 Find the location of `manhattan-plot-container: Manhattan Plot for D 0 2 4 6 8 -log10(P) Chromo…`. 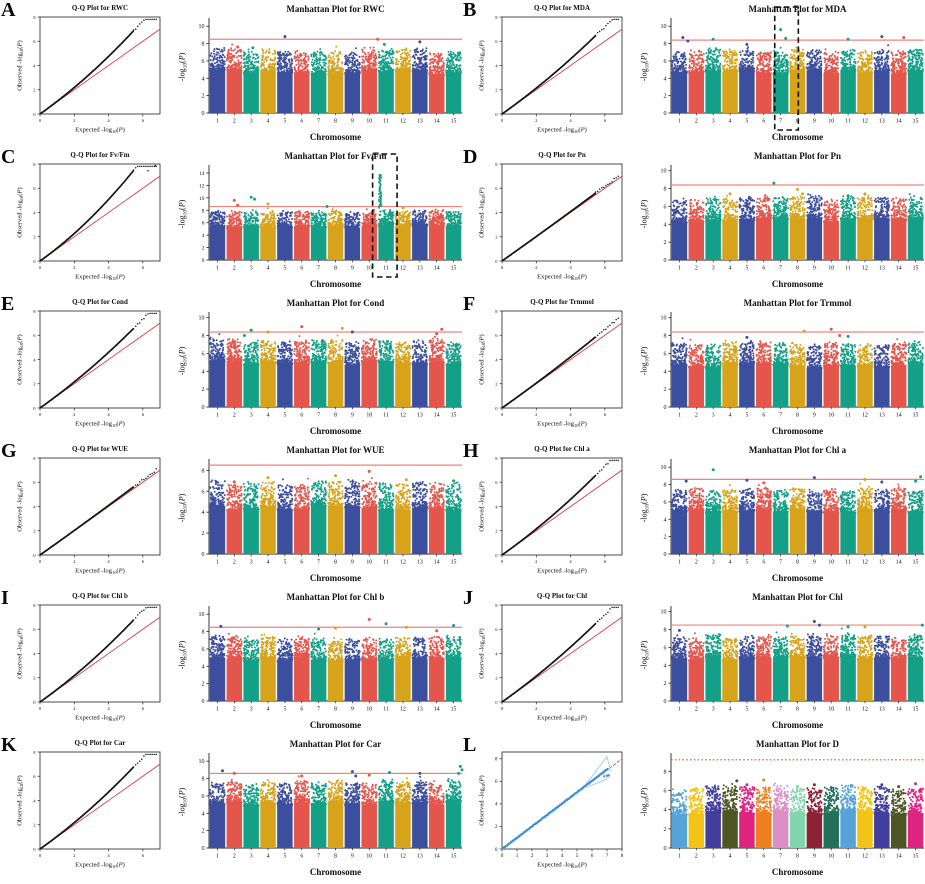

manhattan-plot-container: Manhattan Plot for D 0 2 4 6 8 -log10(P) Chromo… is located at coordinates (780, 810).